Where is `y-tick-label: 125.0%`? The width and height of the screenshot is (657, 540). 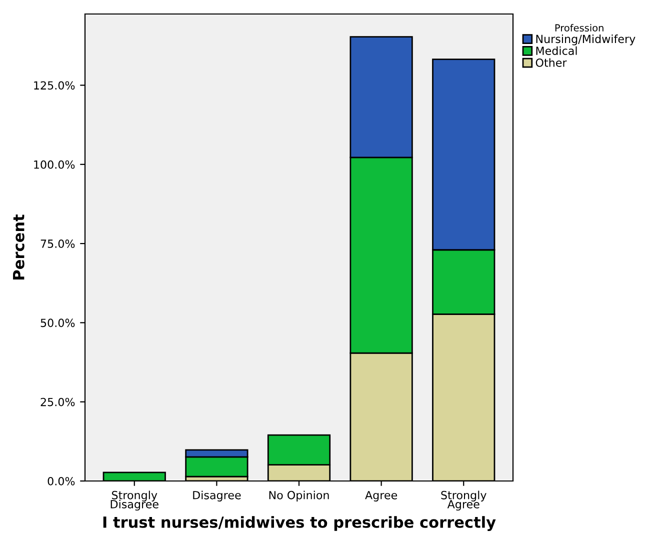 y-tick-label: 125.0% is located at coordinates (54, 85).